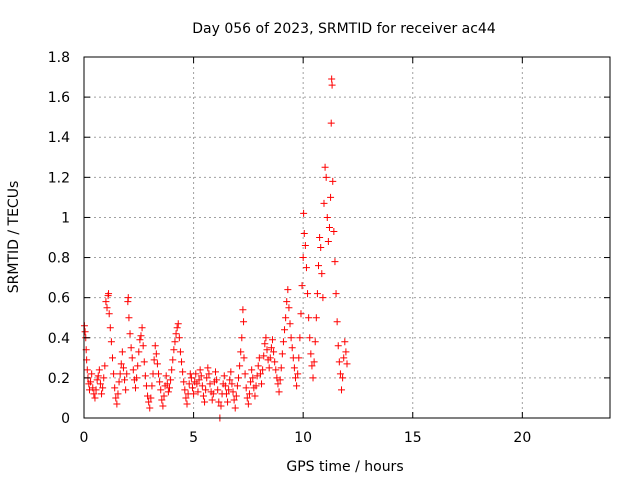 This screenshot has height=480, width=640. Describe the element at coordinates (14, 237) in the screenshot. I see `y-axis-label: SRMTID / TECUs` at that location.